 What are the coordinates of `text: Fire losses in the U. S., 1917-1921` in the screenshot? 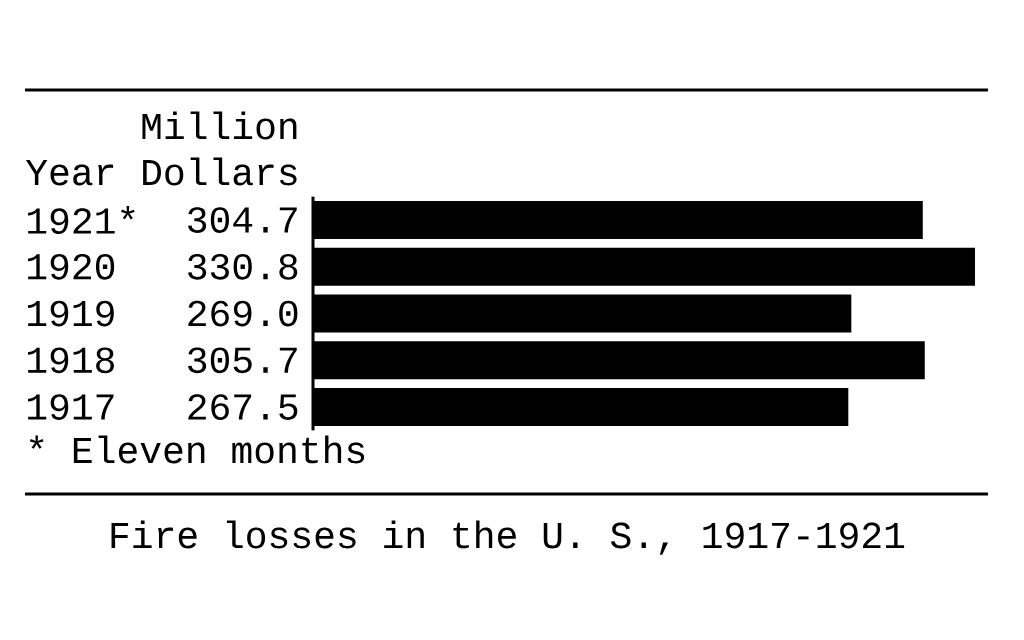 It's located at (508, 537).